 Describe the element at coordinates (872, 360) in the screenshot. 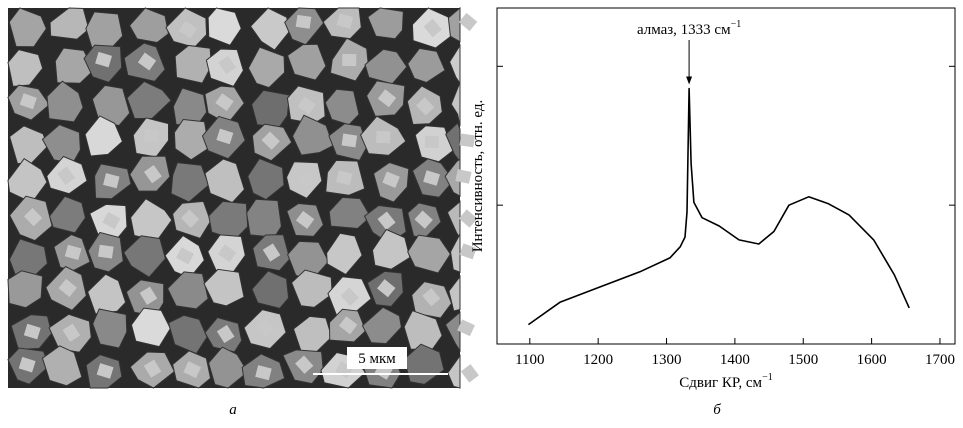

I see `x-tick-label: 1600` at that location.